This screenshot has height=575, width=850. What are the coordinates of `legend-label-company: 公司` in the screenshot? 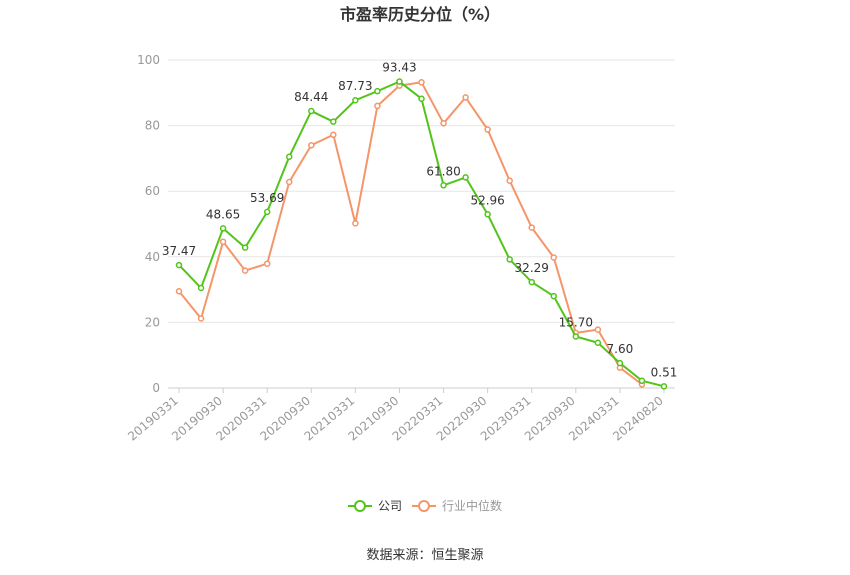 It's located at (390, 506).